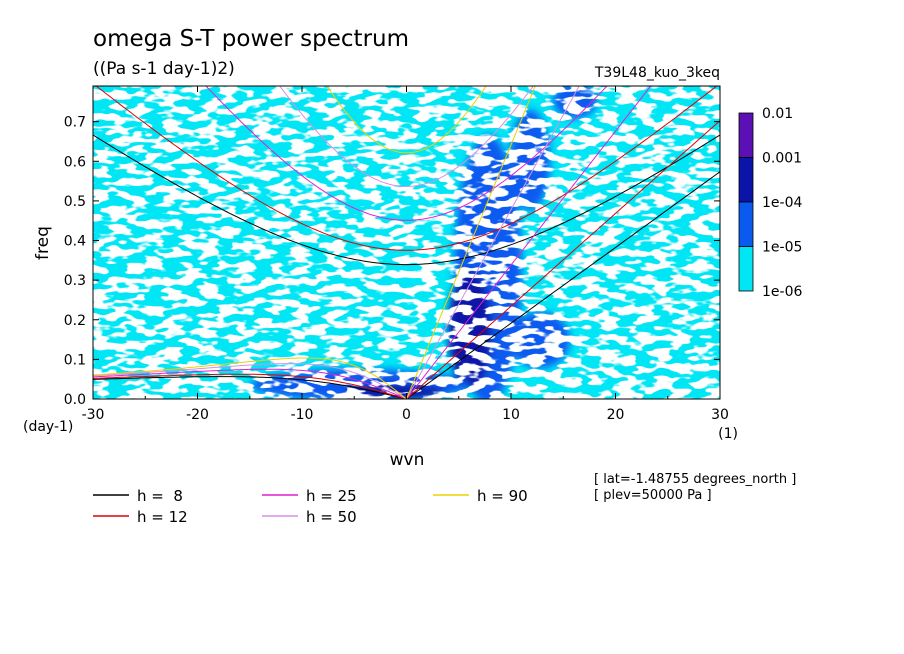  I want to click on x-unit-label: (1), so click(728, 434).